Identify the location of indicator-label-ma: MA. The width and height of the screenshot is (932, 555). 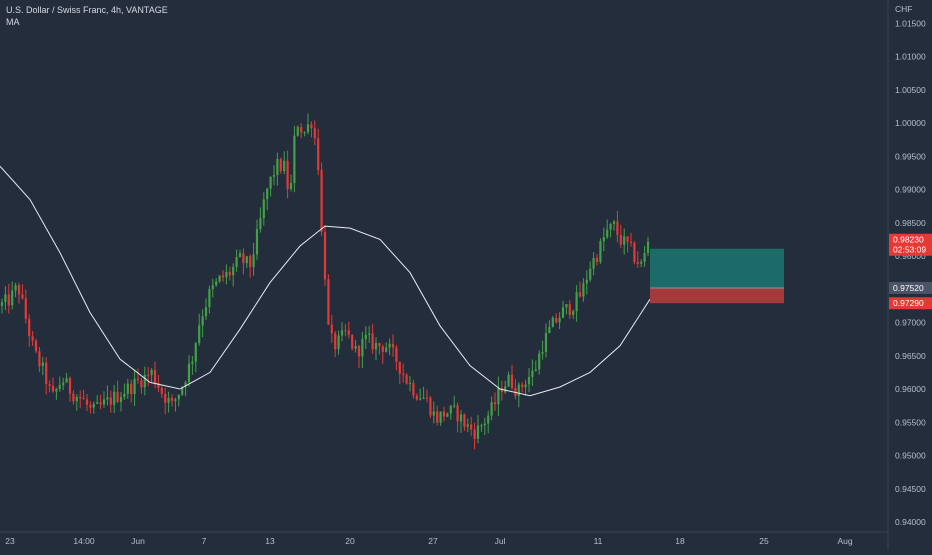
(13, 22).